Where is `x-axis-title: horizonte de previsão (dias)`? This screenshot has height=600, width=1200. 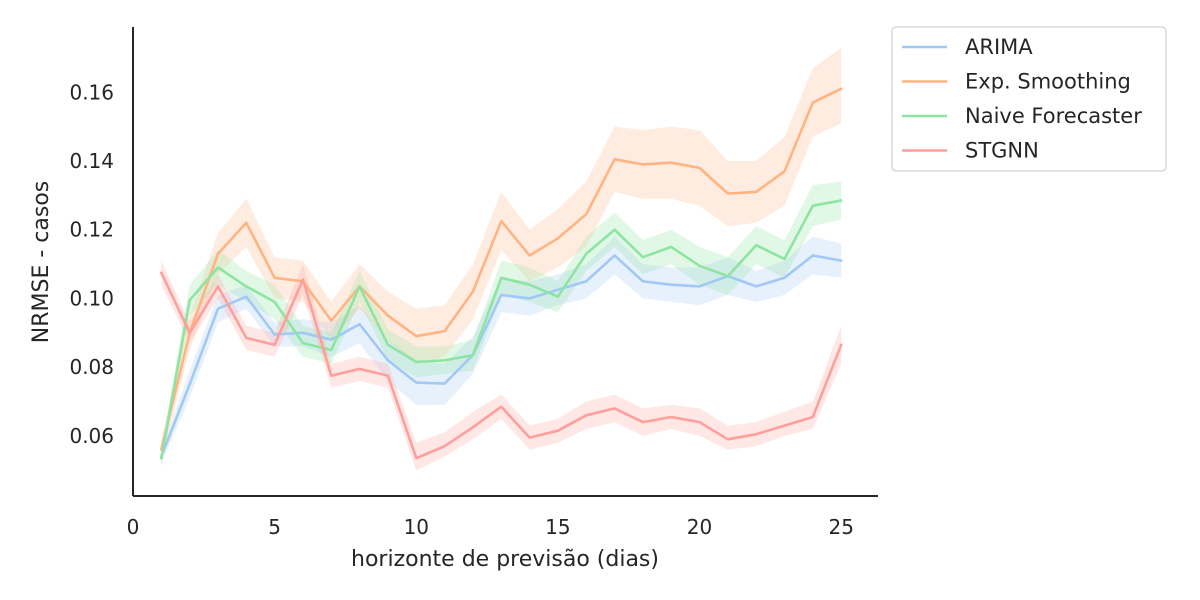
x-axis-title: horizonte de previsão (dias) is located at coordinates (505, 559).